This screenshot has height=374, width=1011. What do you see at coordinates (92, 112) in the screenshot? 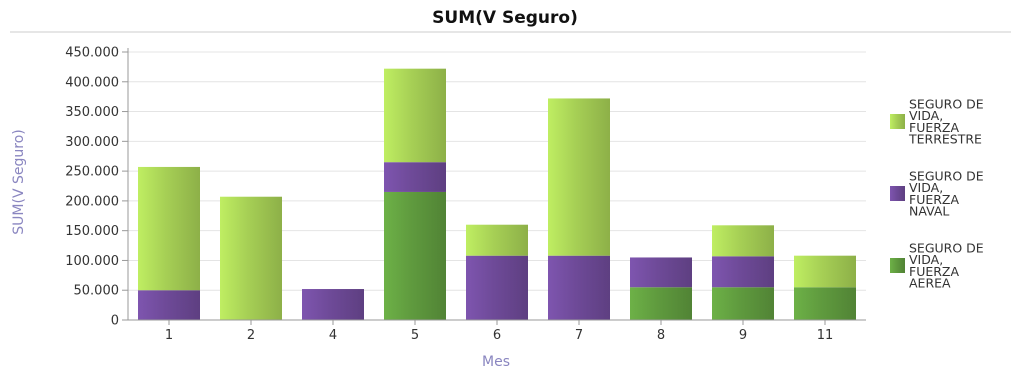
I see `y-tick-label: 350.000` at bounding box center [92, 112].